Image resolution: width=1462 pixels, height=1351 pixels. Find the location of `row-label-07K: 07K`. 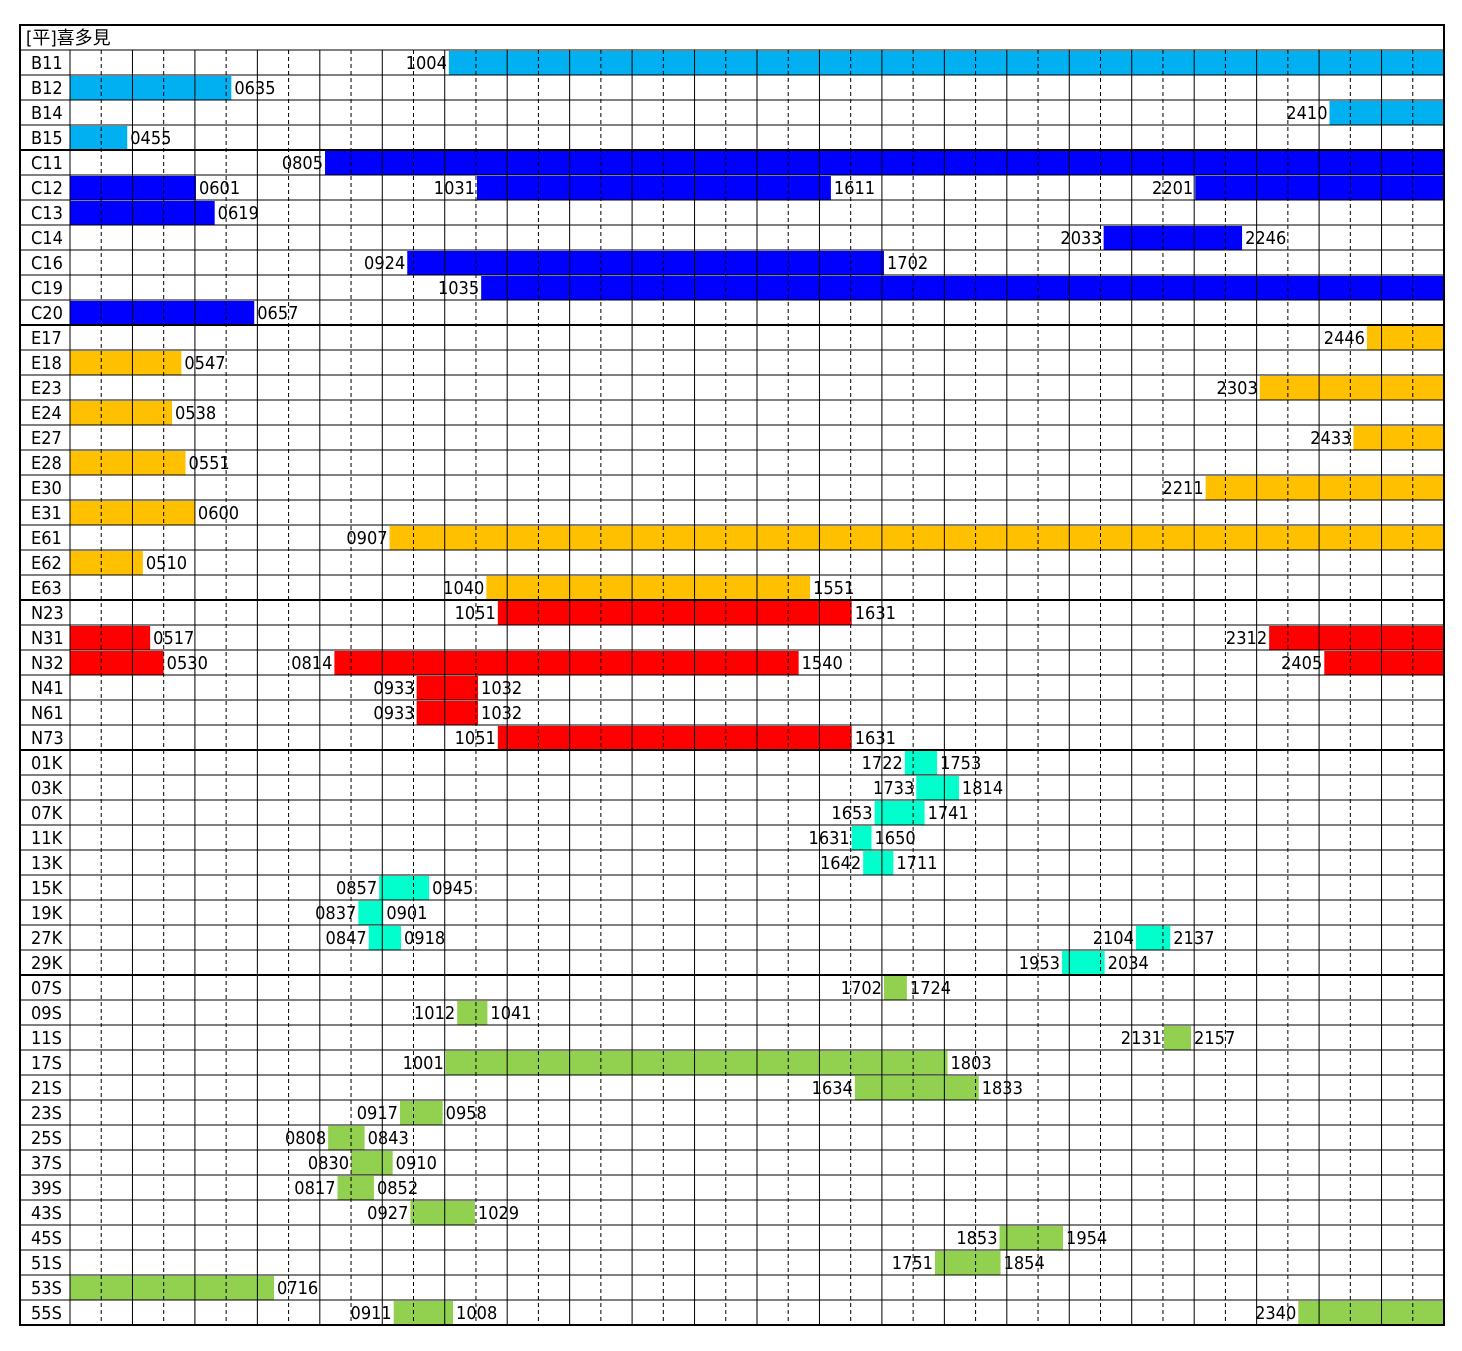

row-label-07K: 07K is located at coordinates (47, 813).